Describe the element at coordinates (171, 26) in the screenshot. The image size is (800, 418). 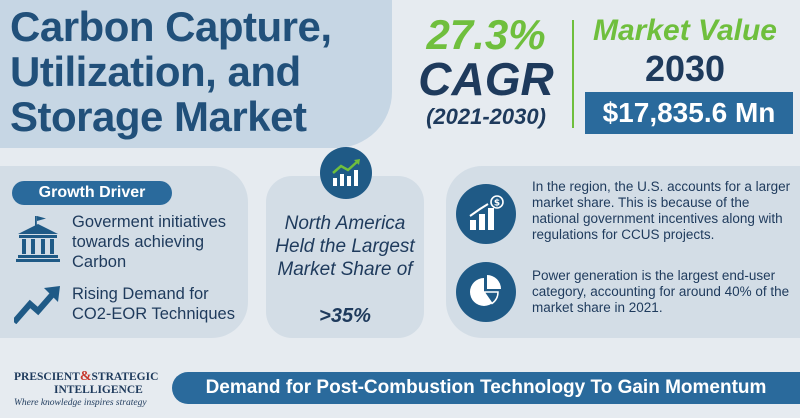
I see `title-line-1: Carbon Capture,` at that location.